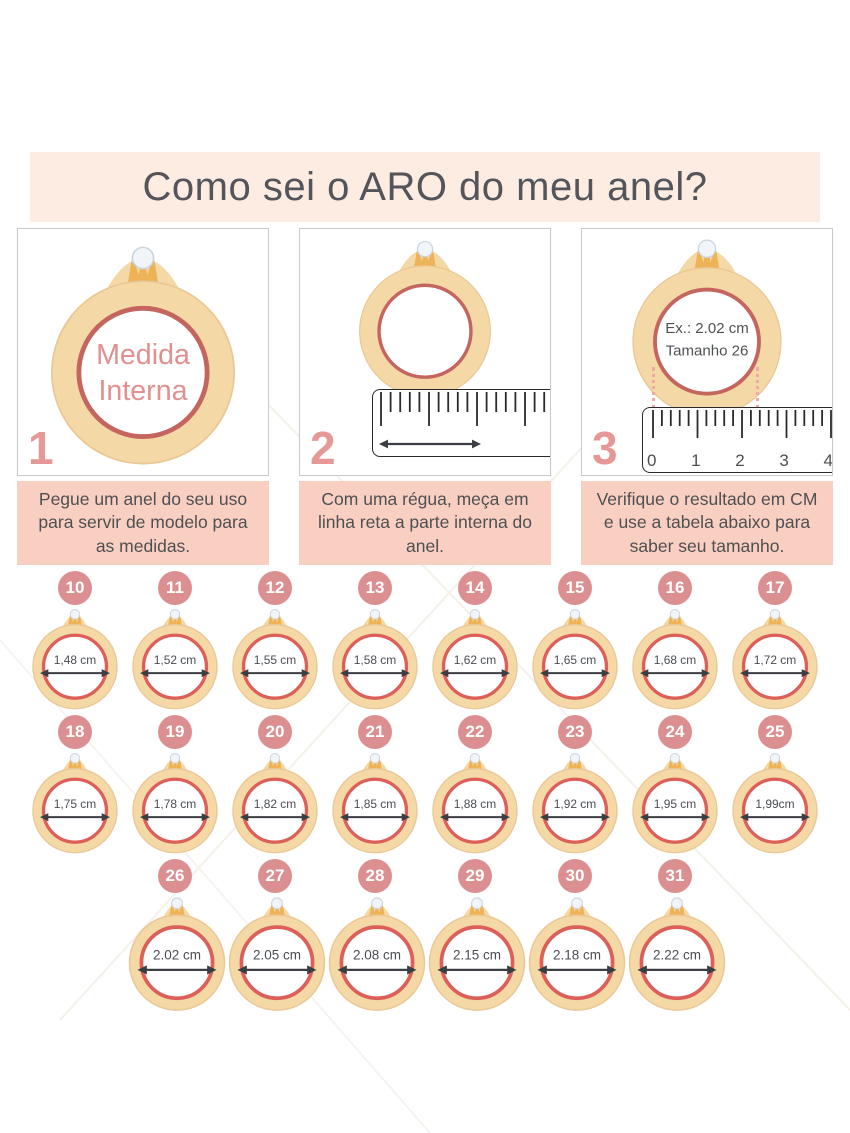  I want to click on size-number: 23, so click(575, 731).